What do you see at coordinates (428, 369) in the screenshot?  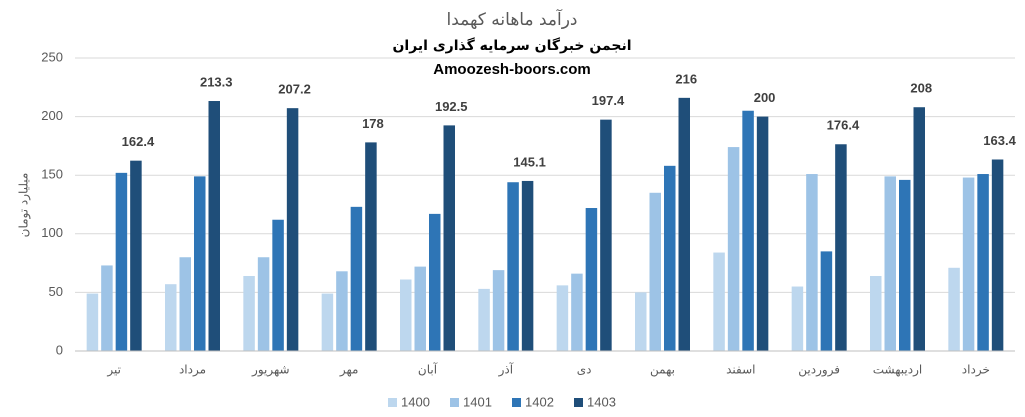 I see `x-tick-label: آبان` at bounding box center [428, 369].